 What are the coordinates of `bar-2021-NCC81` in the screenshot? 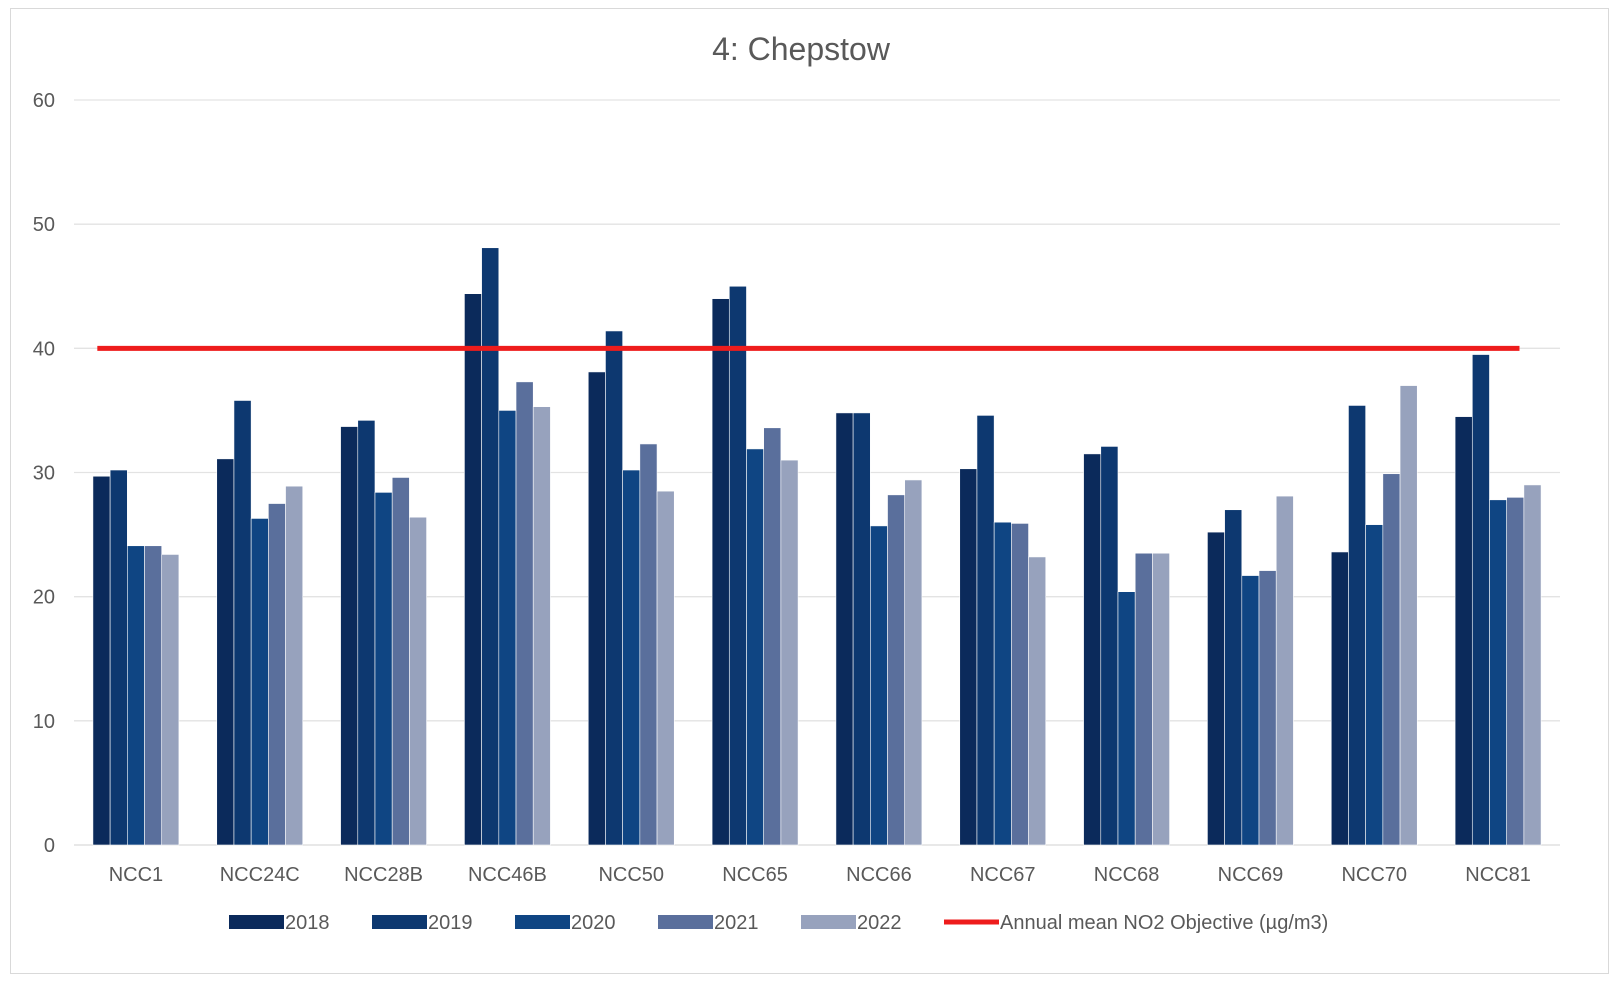 It's located at (1515, 671).